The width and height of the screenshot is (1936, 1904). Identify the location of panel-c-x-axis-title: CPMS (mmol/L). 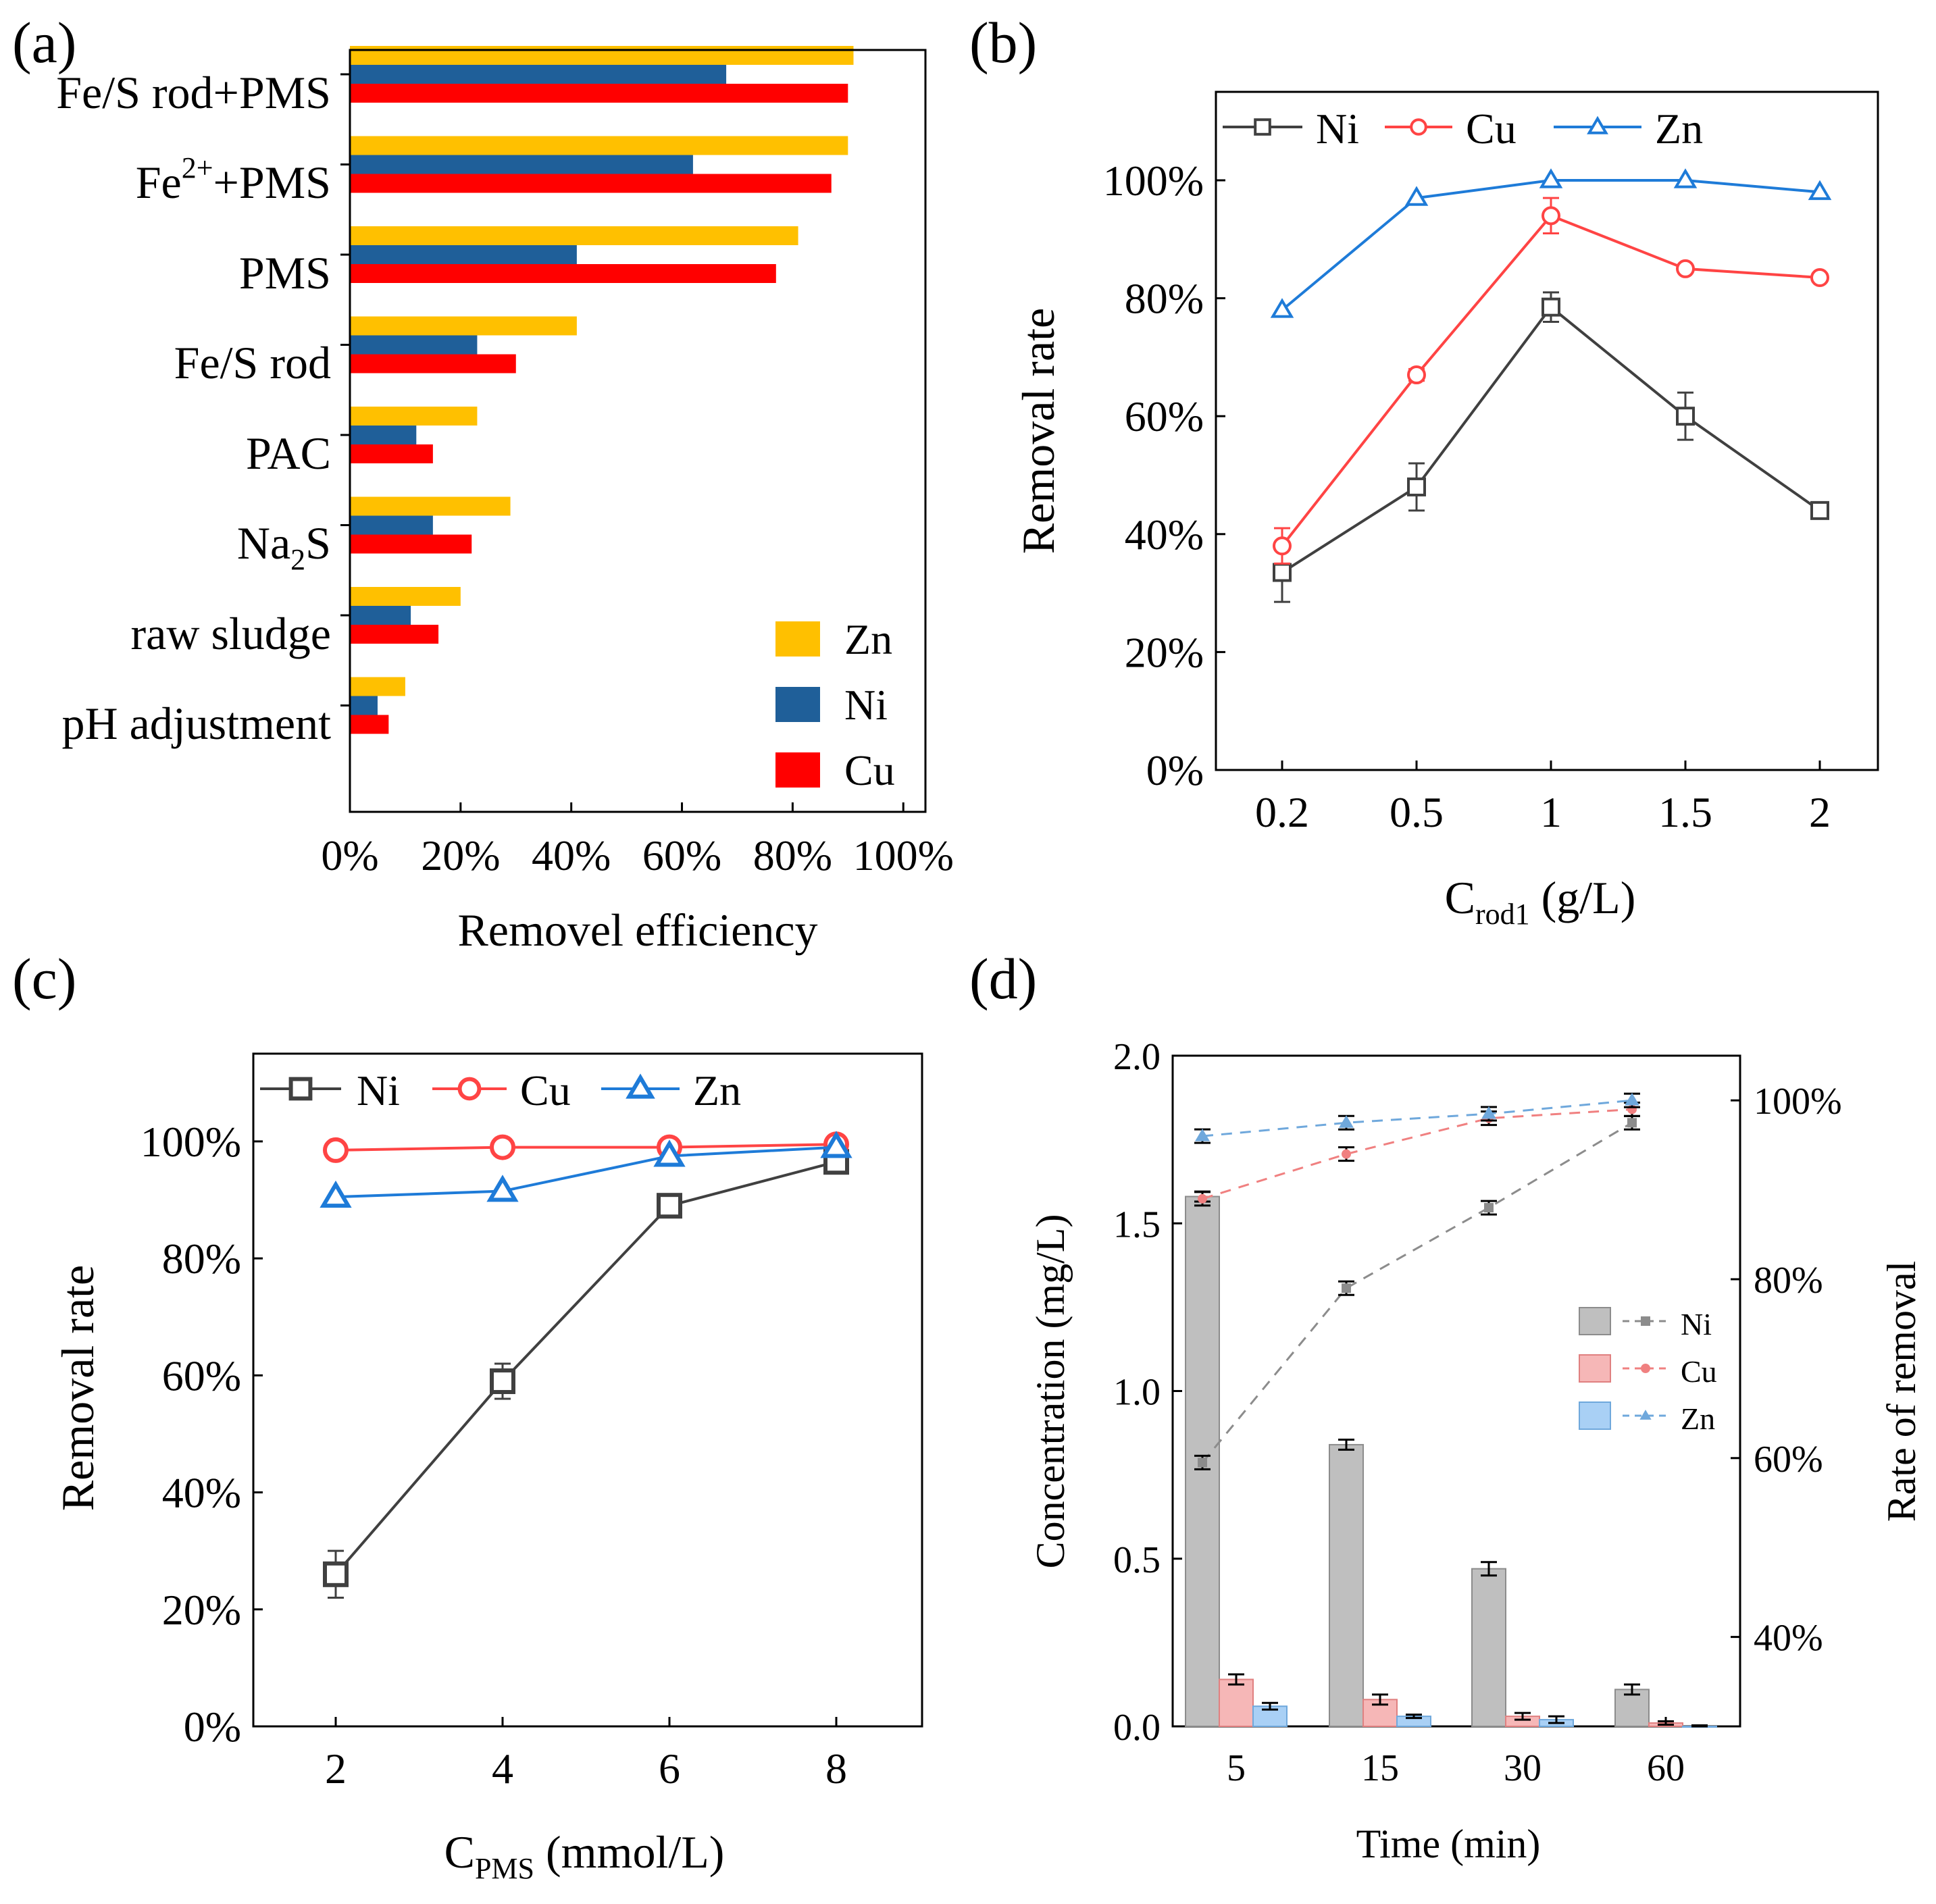
(584, 1855).